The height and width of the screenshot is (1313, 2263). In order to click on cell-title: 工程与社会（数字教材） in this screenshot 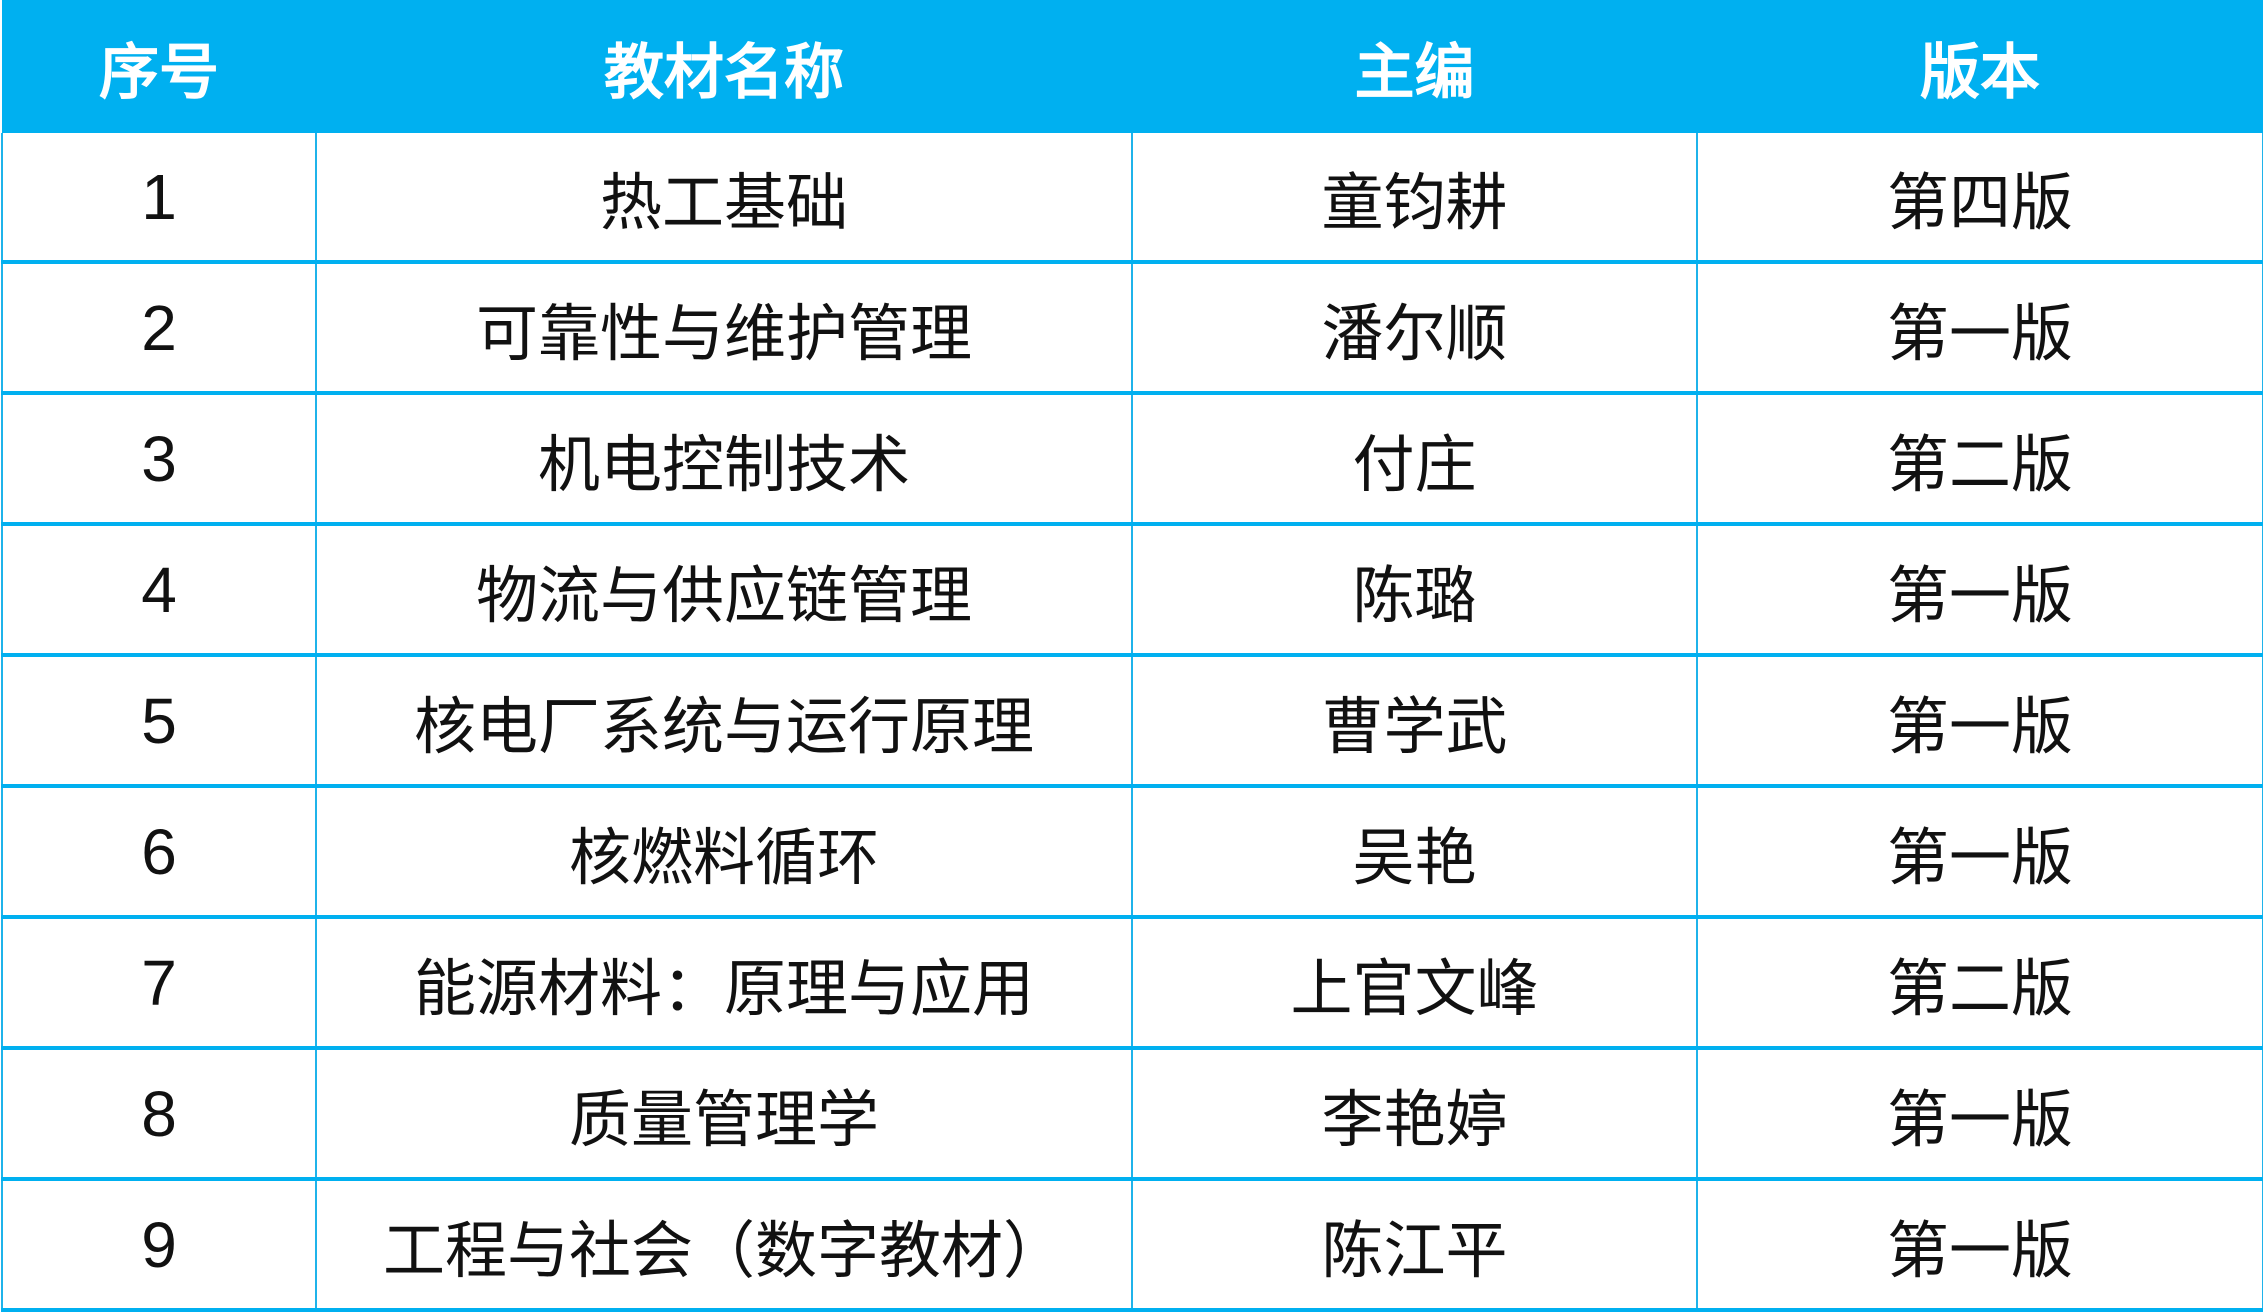, I will do `click(724, 1245)`.